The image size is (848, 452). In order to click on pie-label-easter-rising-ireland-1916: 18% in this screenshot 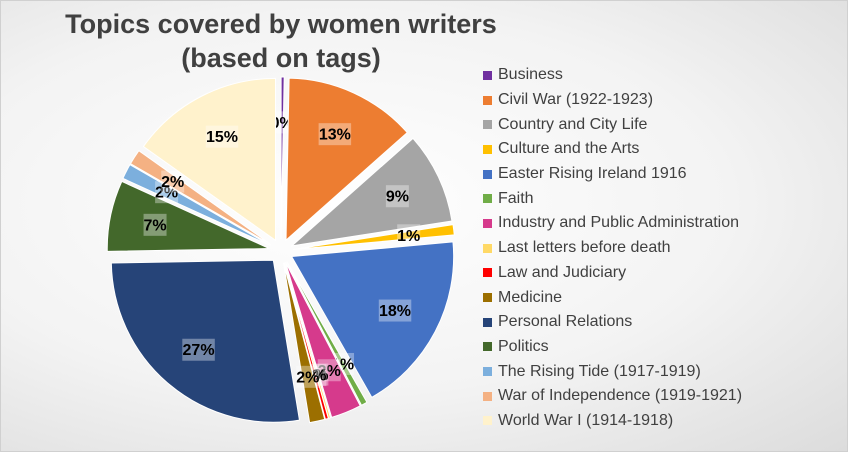, I will do `click(395, 310)`.